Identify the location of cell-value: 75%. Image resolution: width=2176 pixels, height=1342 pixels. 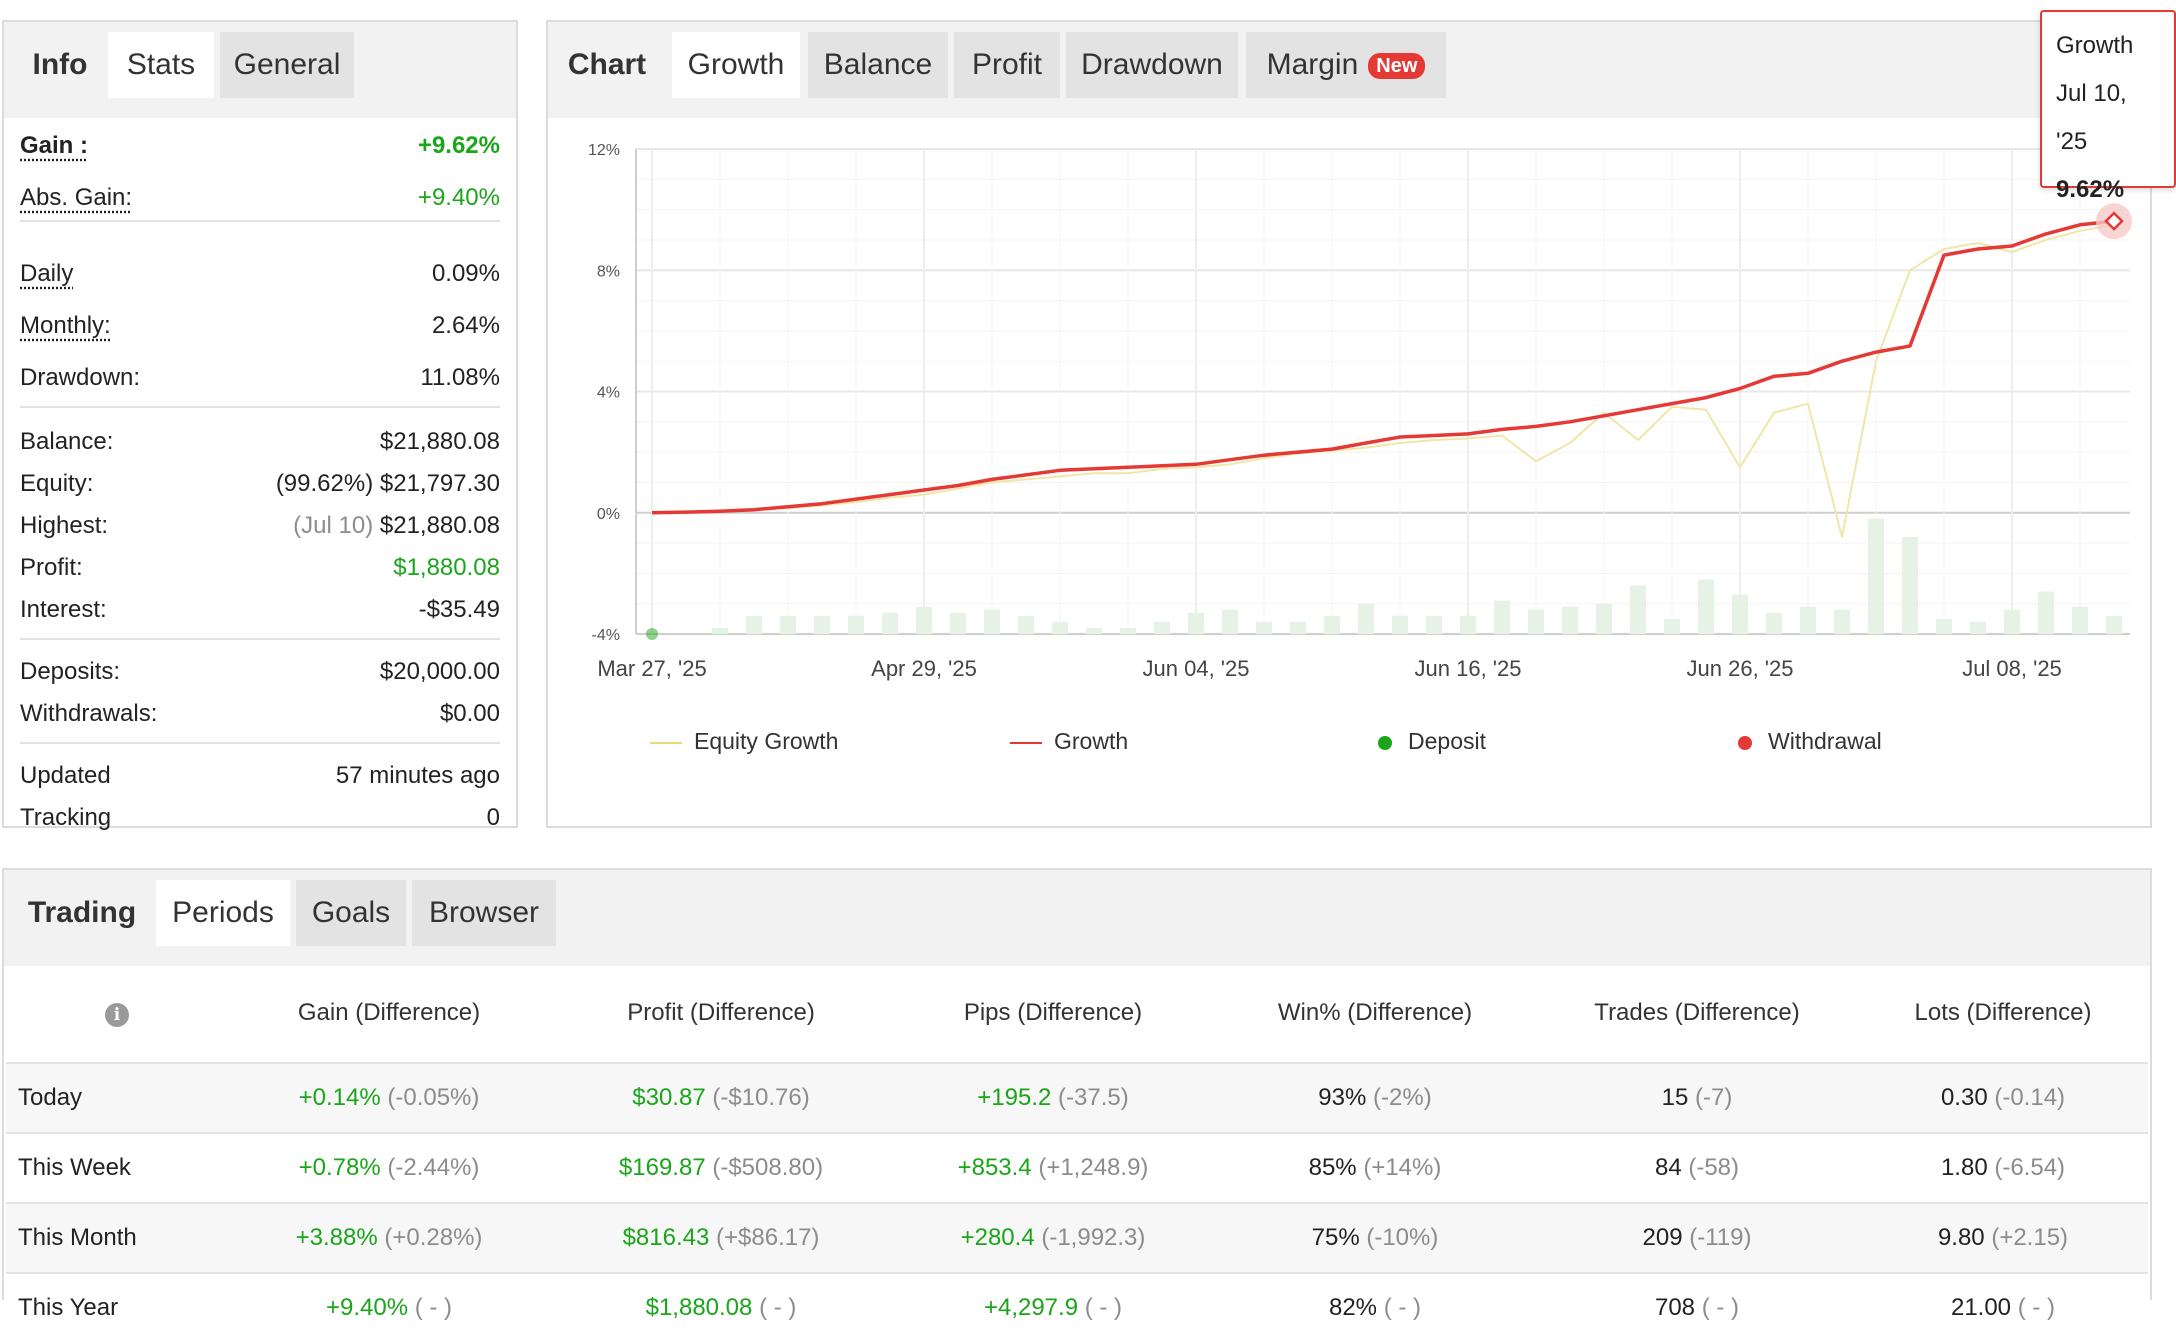
(1335, 1237).